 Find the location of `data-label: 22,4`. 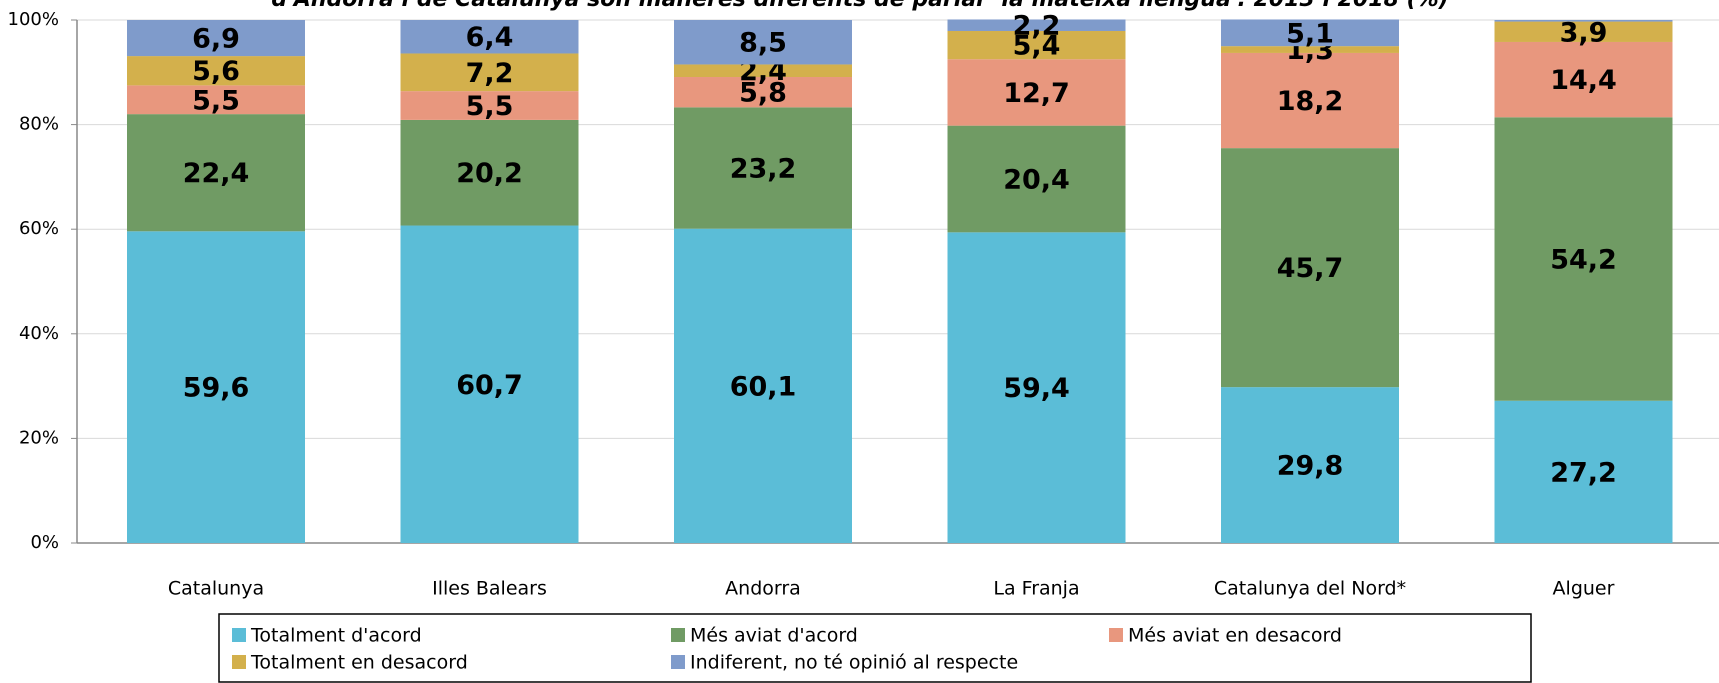

data-label: 22,4 is located at coordinates (216, 173).